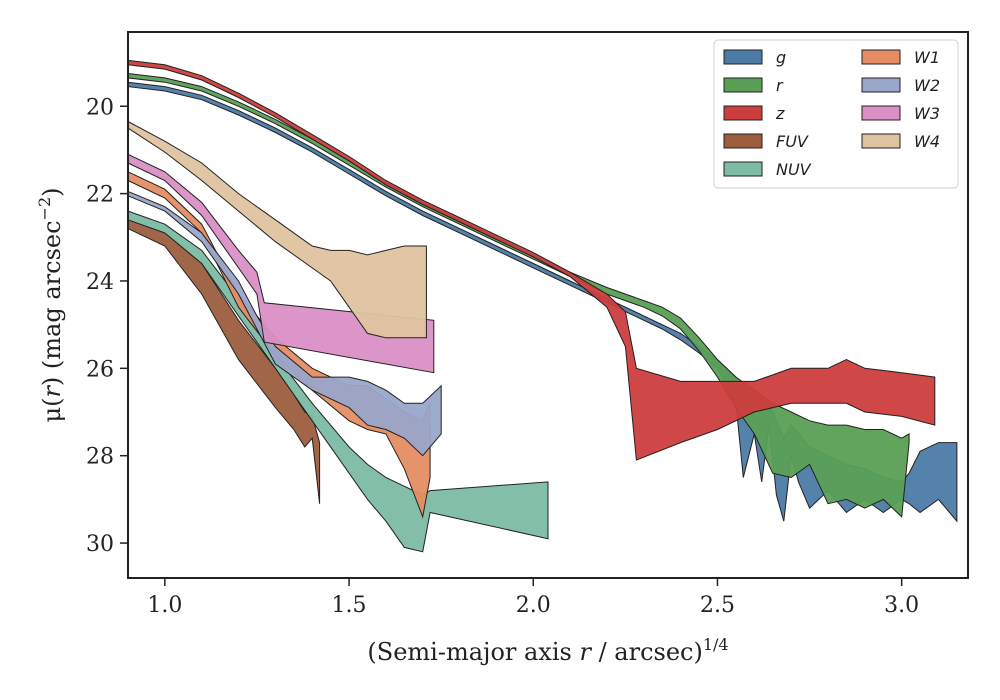  Describe the element at coordinates (927, 113) in the screenshot. I see `legend-label-w3: W3` at that location.